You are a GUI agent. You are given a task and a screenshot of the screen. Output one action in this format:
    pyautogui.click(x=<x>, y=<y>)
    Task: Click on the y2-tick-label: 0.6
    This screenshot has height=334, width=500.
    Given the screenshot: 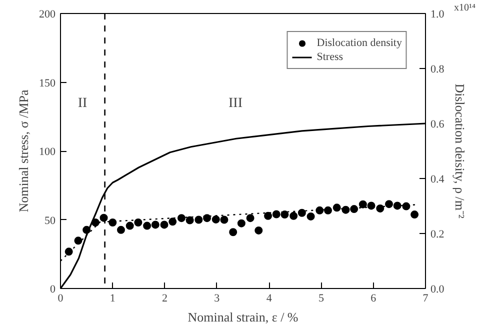 What is the action you would take?
    pyautogui.click(x=437, y=124)
    